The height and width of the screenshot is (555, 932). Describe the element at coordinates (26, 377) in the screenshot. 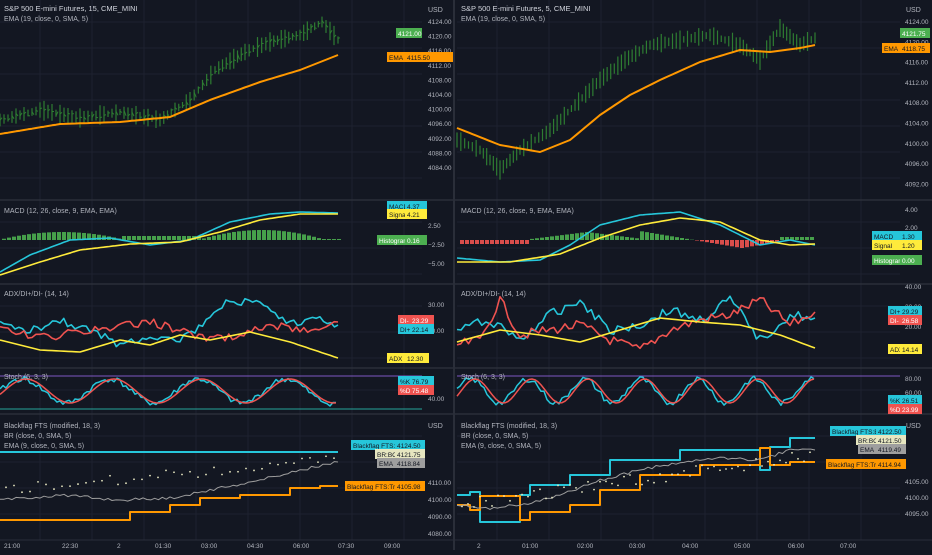

I see `left-stoch-legend: Stoch (6, 3, 3)` at that location.